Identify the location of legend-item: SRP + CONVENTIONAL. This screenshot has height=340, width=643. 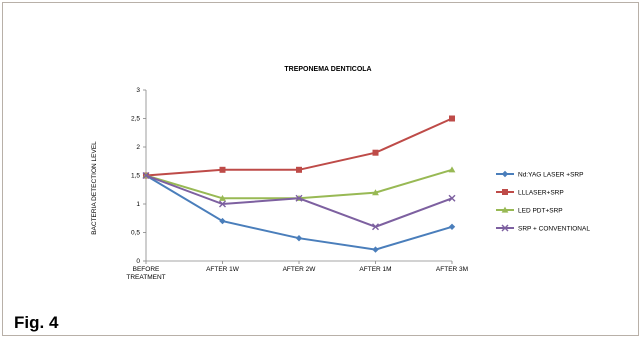
(543, 228).